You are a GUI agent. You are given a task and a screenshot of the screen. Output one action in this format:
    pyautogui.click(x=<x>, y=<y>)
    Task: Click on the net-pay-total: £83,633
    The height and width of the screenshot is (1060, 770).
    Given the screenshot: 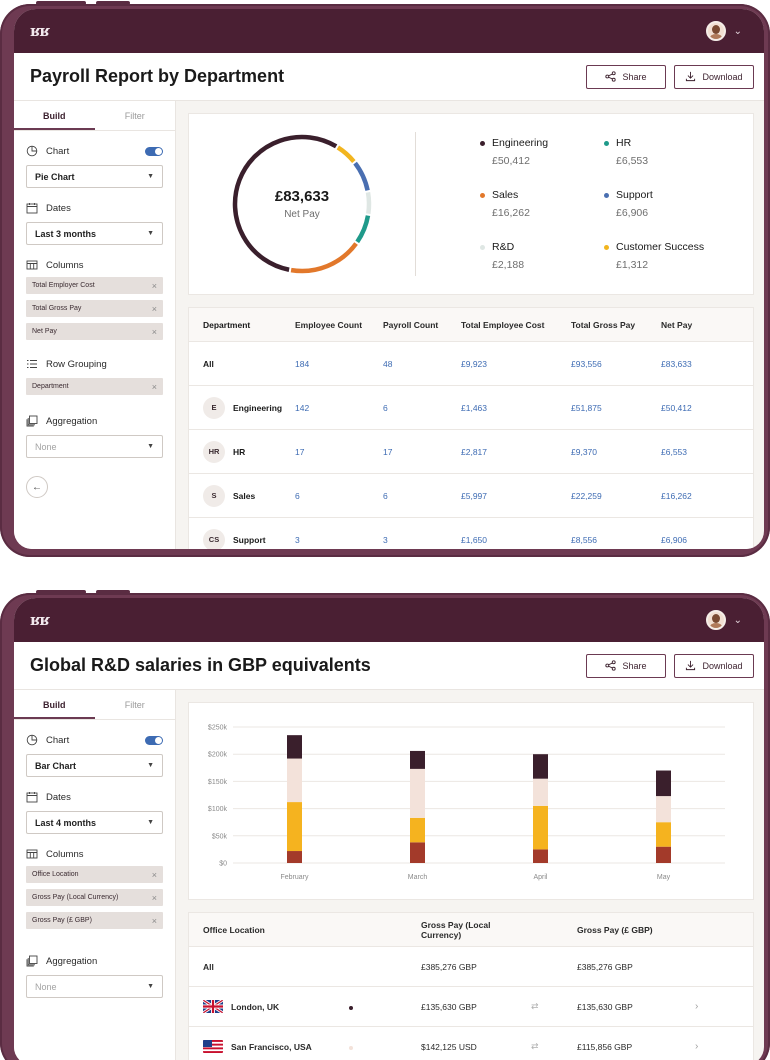 What is the action you would take?
    pyautogui.click(x=302, y=196)
    